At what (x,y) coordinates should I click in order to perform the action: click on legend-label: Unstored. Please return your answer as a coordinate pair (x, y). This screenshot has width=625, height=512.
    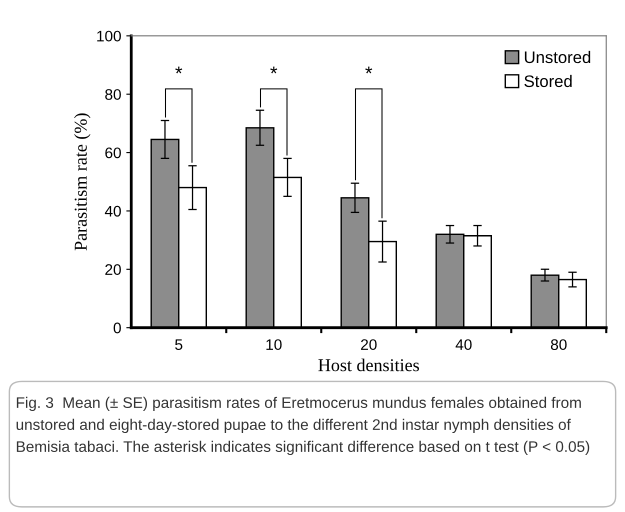
    Looking at the image, I should click on (557, 57).